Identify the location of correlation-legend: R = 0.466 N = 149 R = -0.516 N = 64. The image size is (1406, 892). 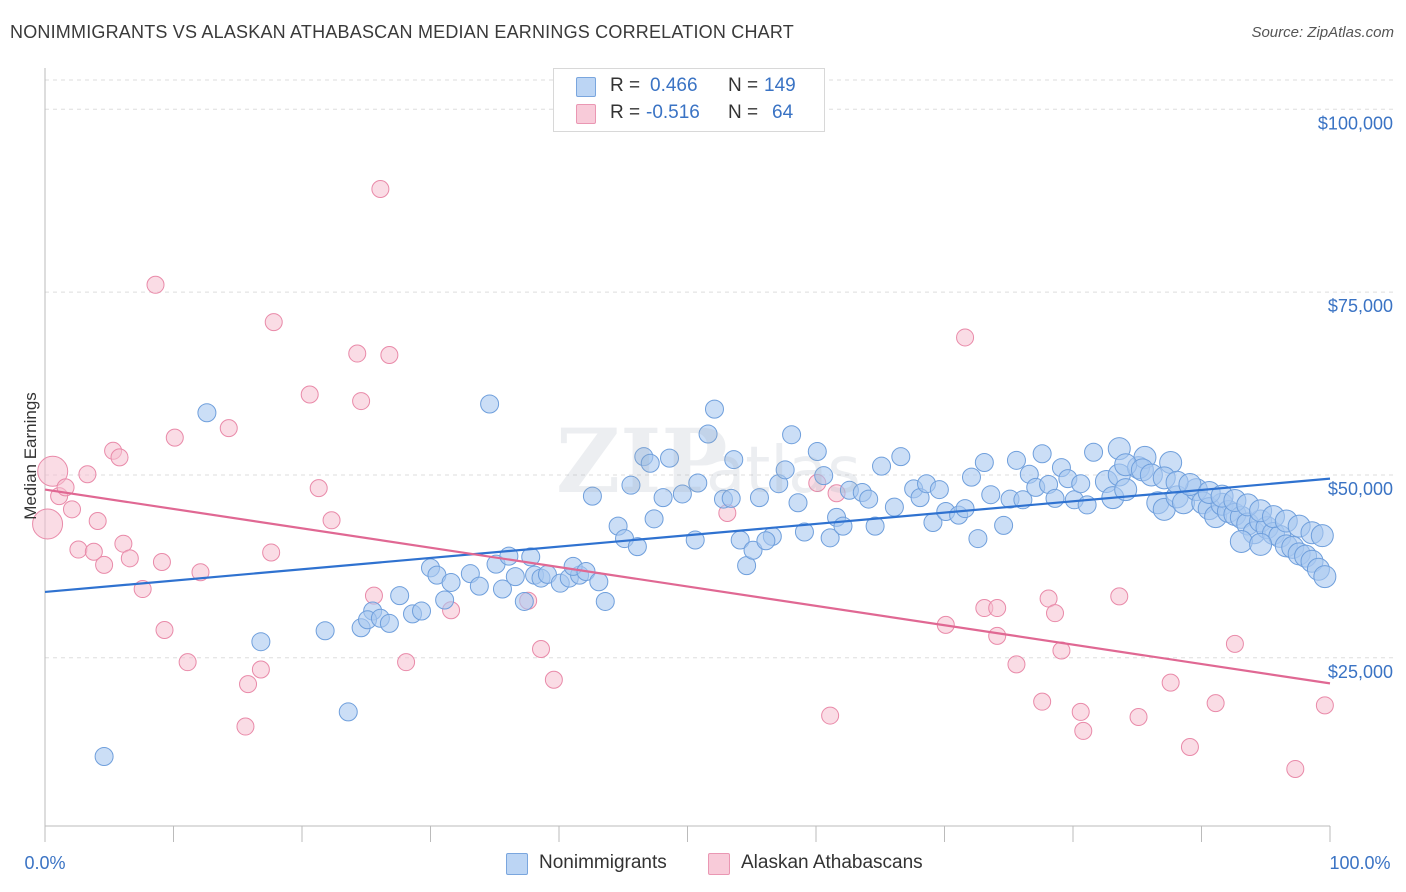
(689, 100).